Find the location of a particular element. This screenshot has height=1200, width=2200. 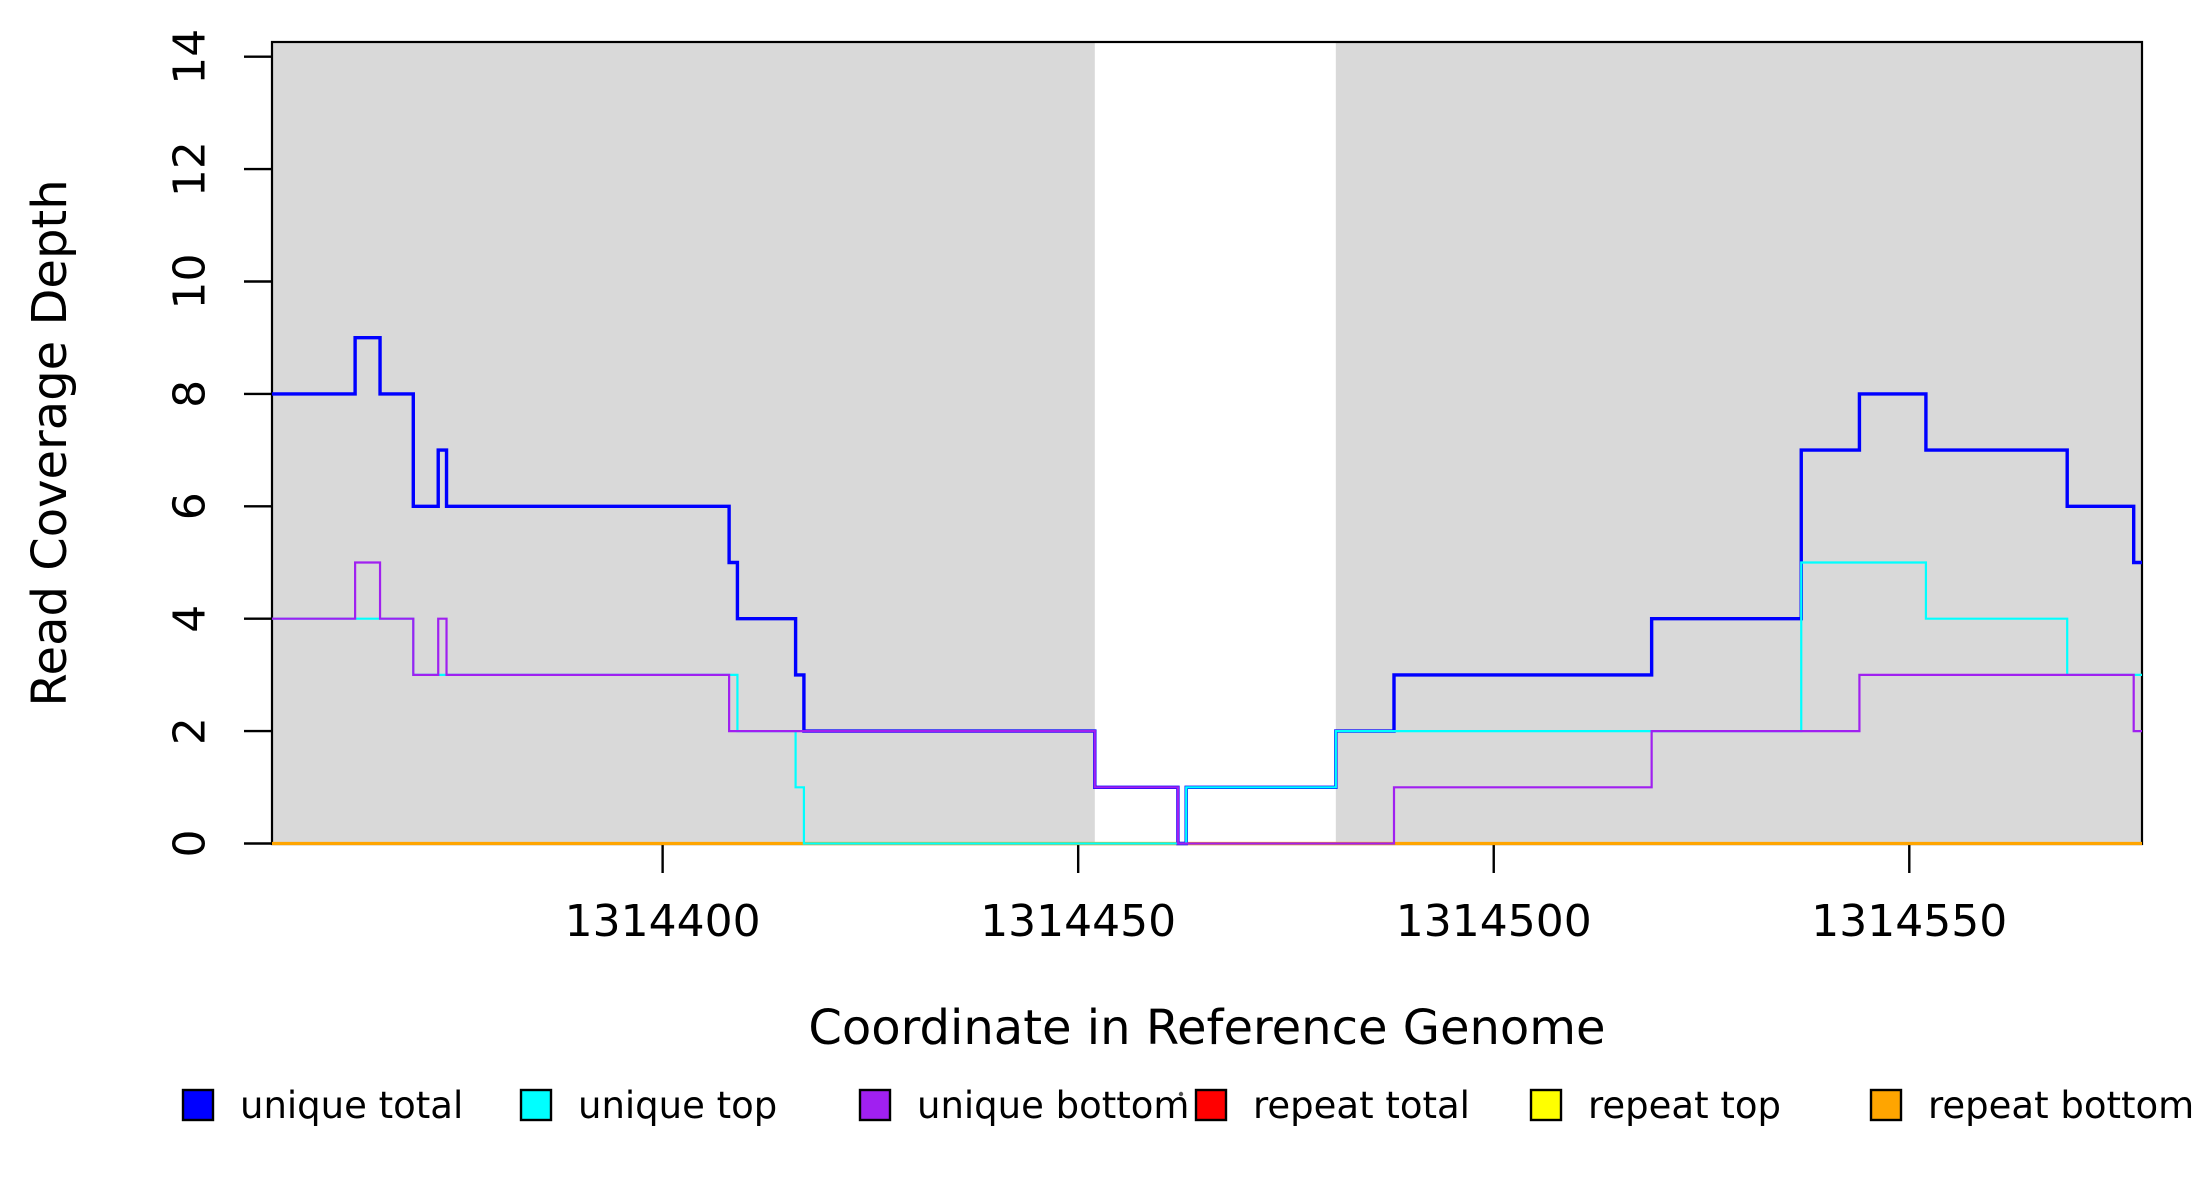

legend-item-unique-bottom: unique bottom is located at coordinates (1023, 1105).